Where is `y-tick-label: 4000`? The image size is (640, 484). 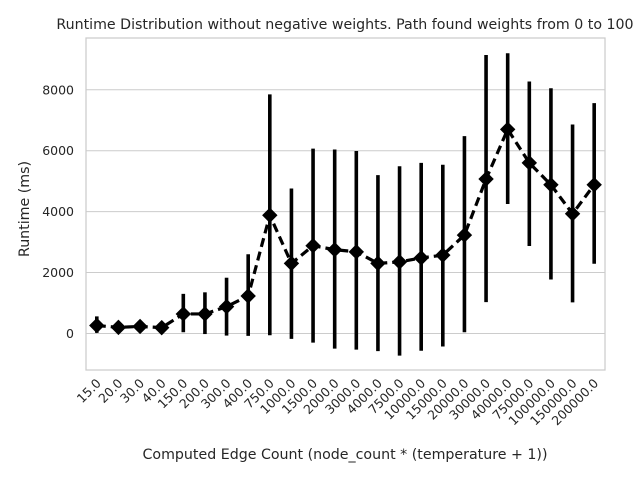 y-tick-label: 4000 is located at coordinates (58, 211).